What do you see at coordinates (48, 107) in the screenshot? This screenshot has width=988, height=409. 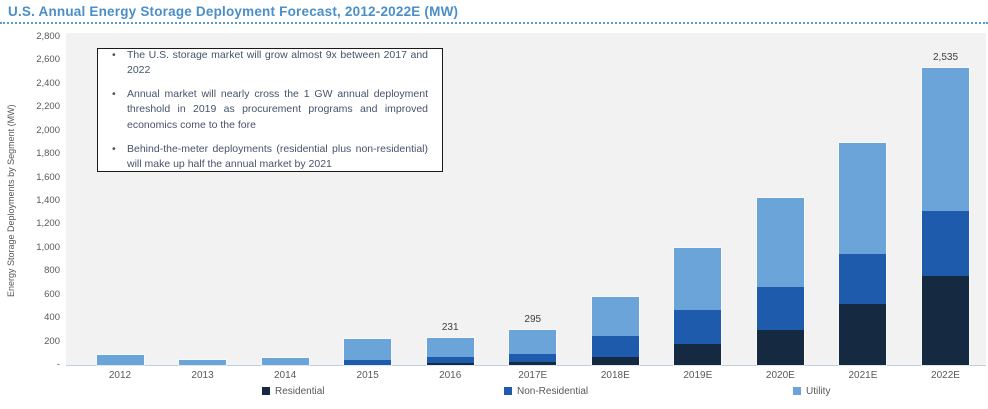 I see `y-tick-label: 2,200` at bounding box center [48, 107].